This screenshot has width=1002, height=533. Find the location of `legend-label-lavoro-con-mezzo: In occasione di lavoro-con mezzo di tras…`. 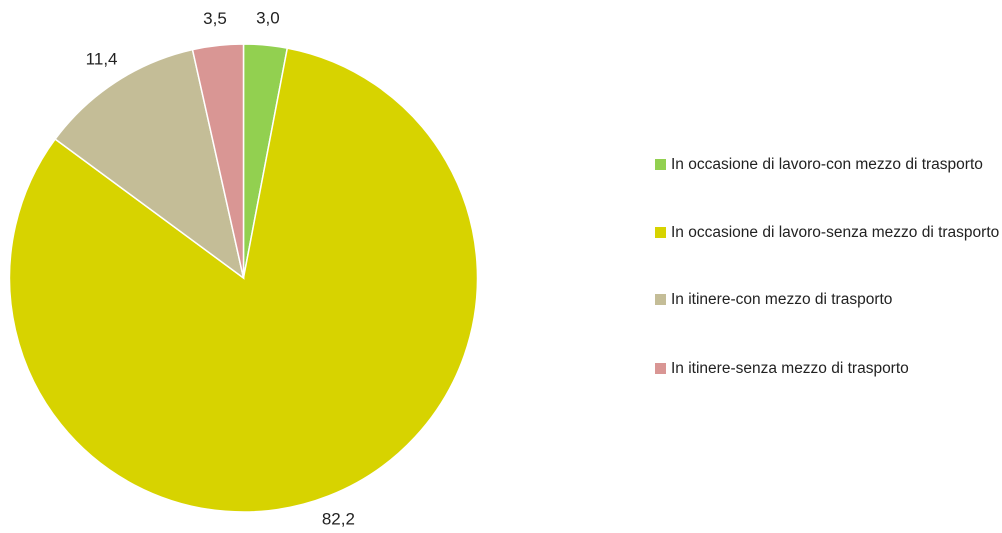

legend-label-lavoro-con-mezzo: In occasione di lavoro-con mezzo di tras… is located at coordinates (827, 164).